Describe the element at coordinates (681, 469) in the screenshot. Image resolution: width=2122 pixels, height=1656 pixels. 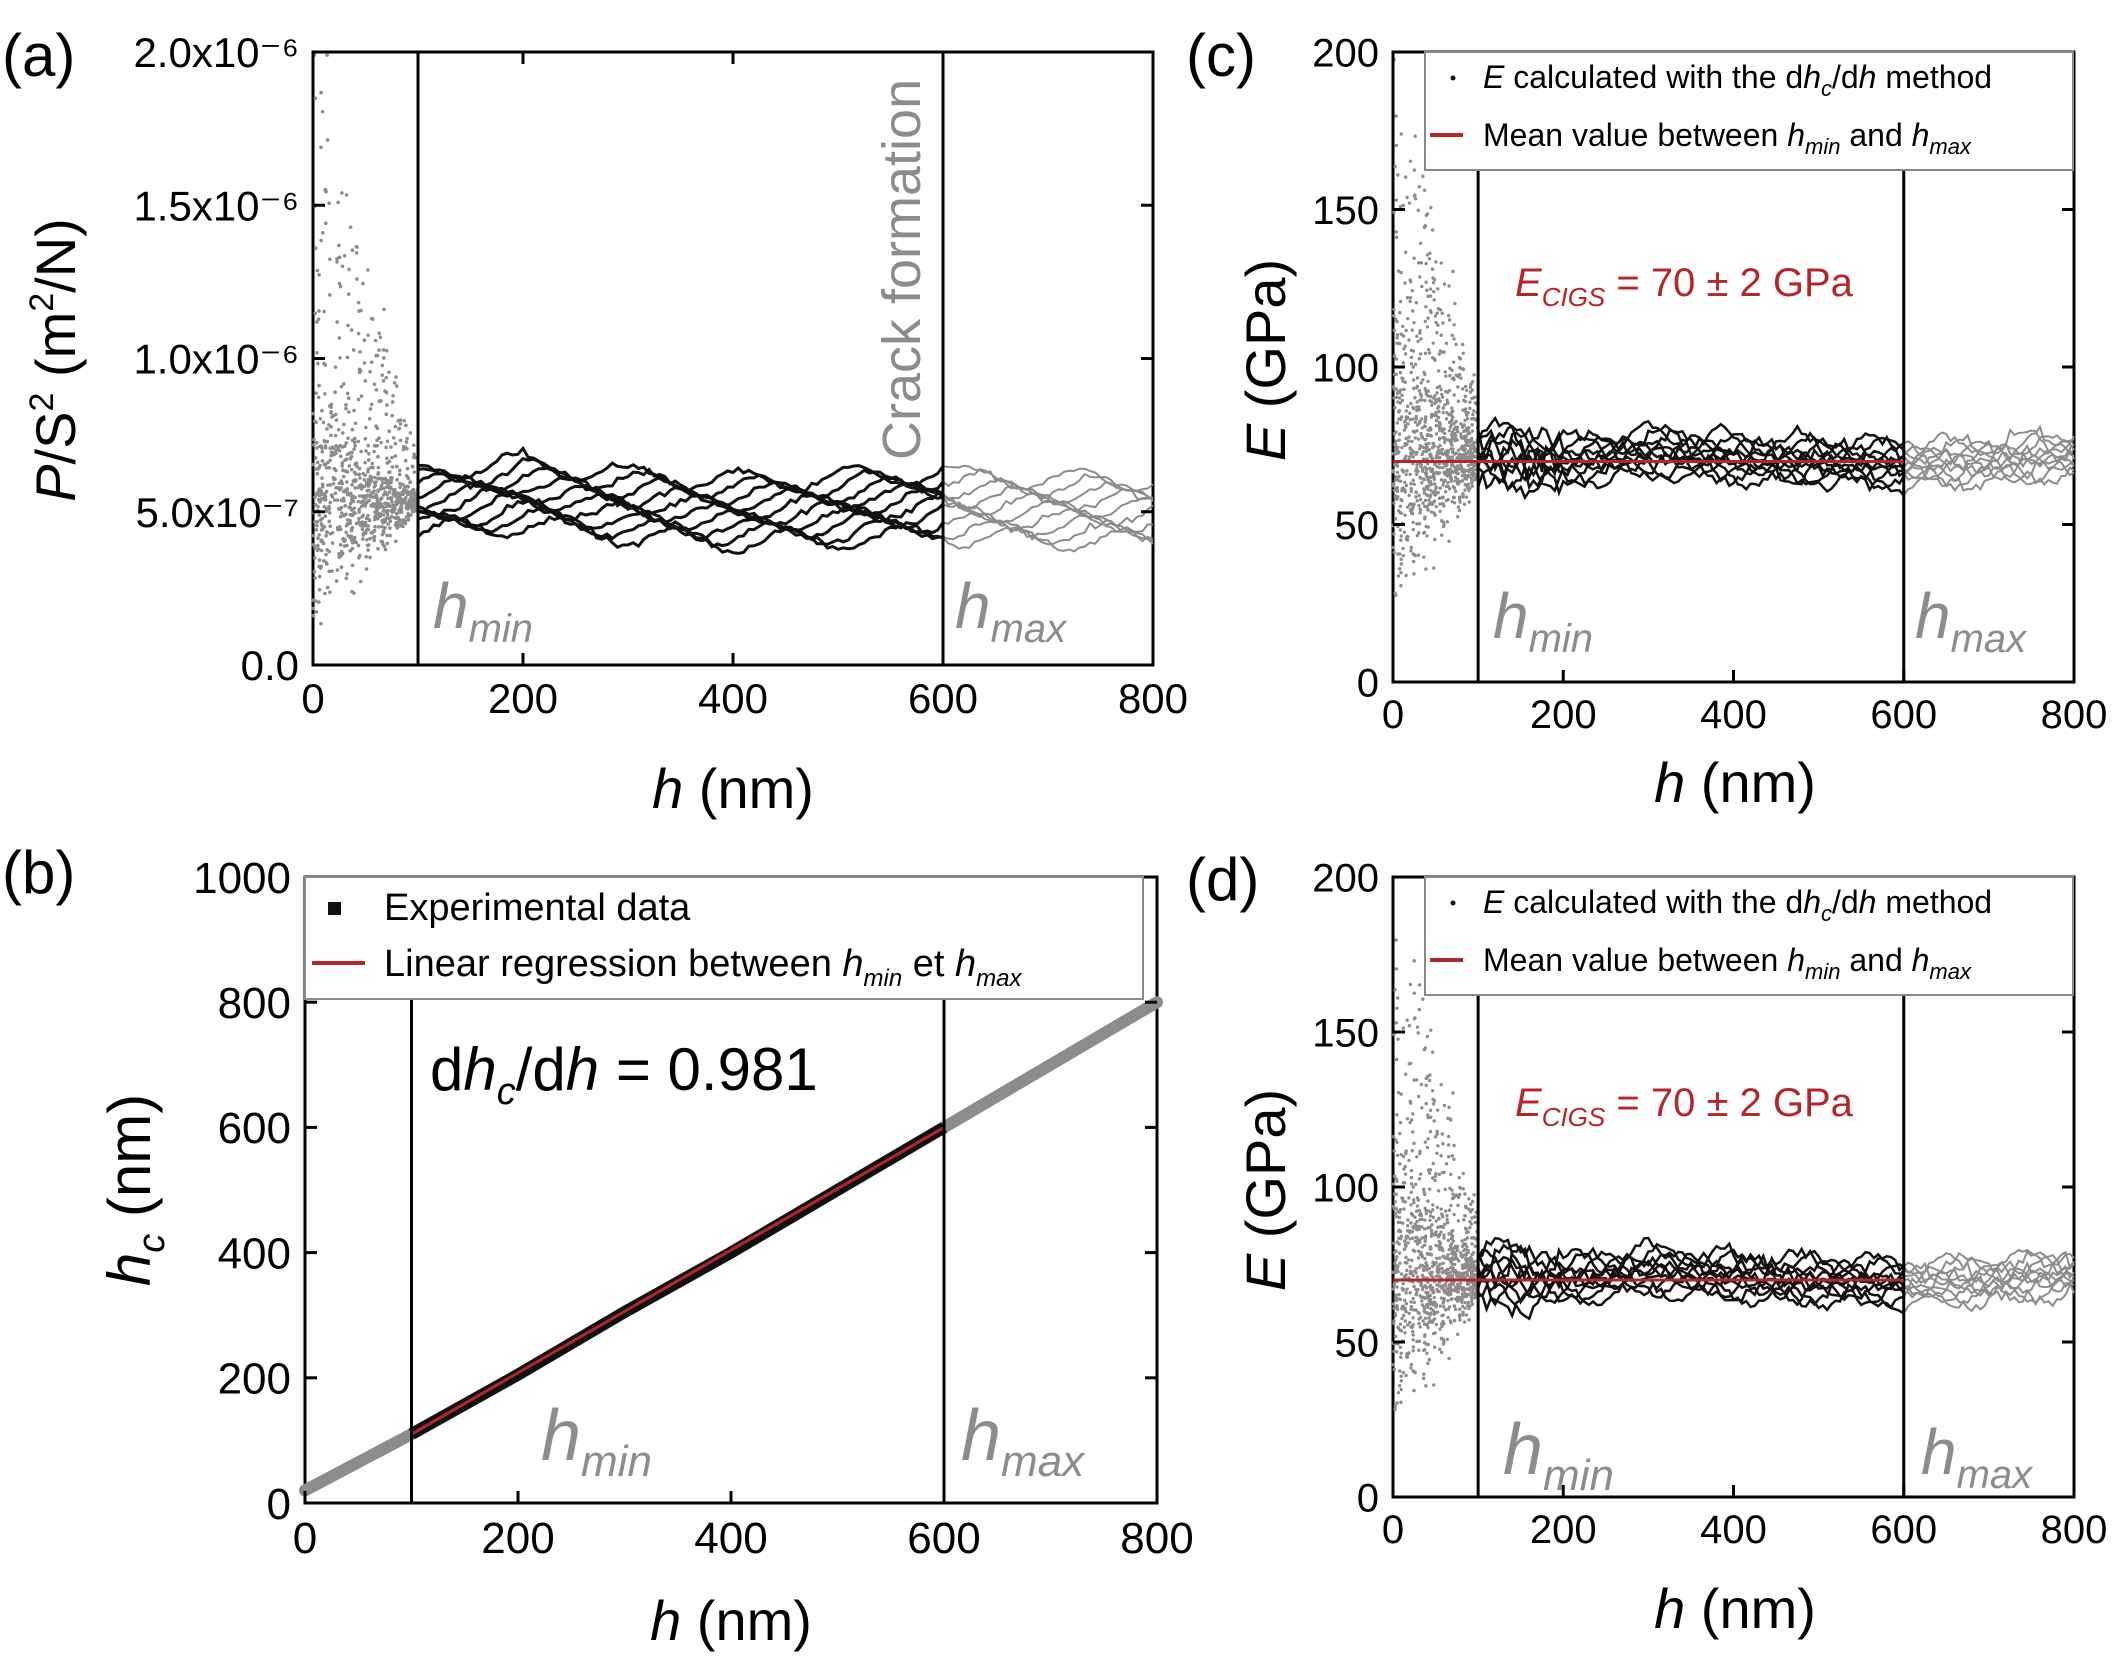
I see `curve-black` at that location.